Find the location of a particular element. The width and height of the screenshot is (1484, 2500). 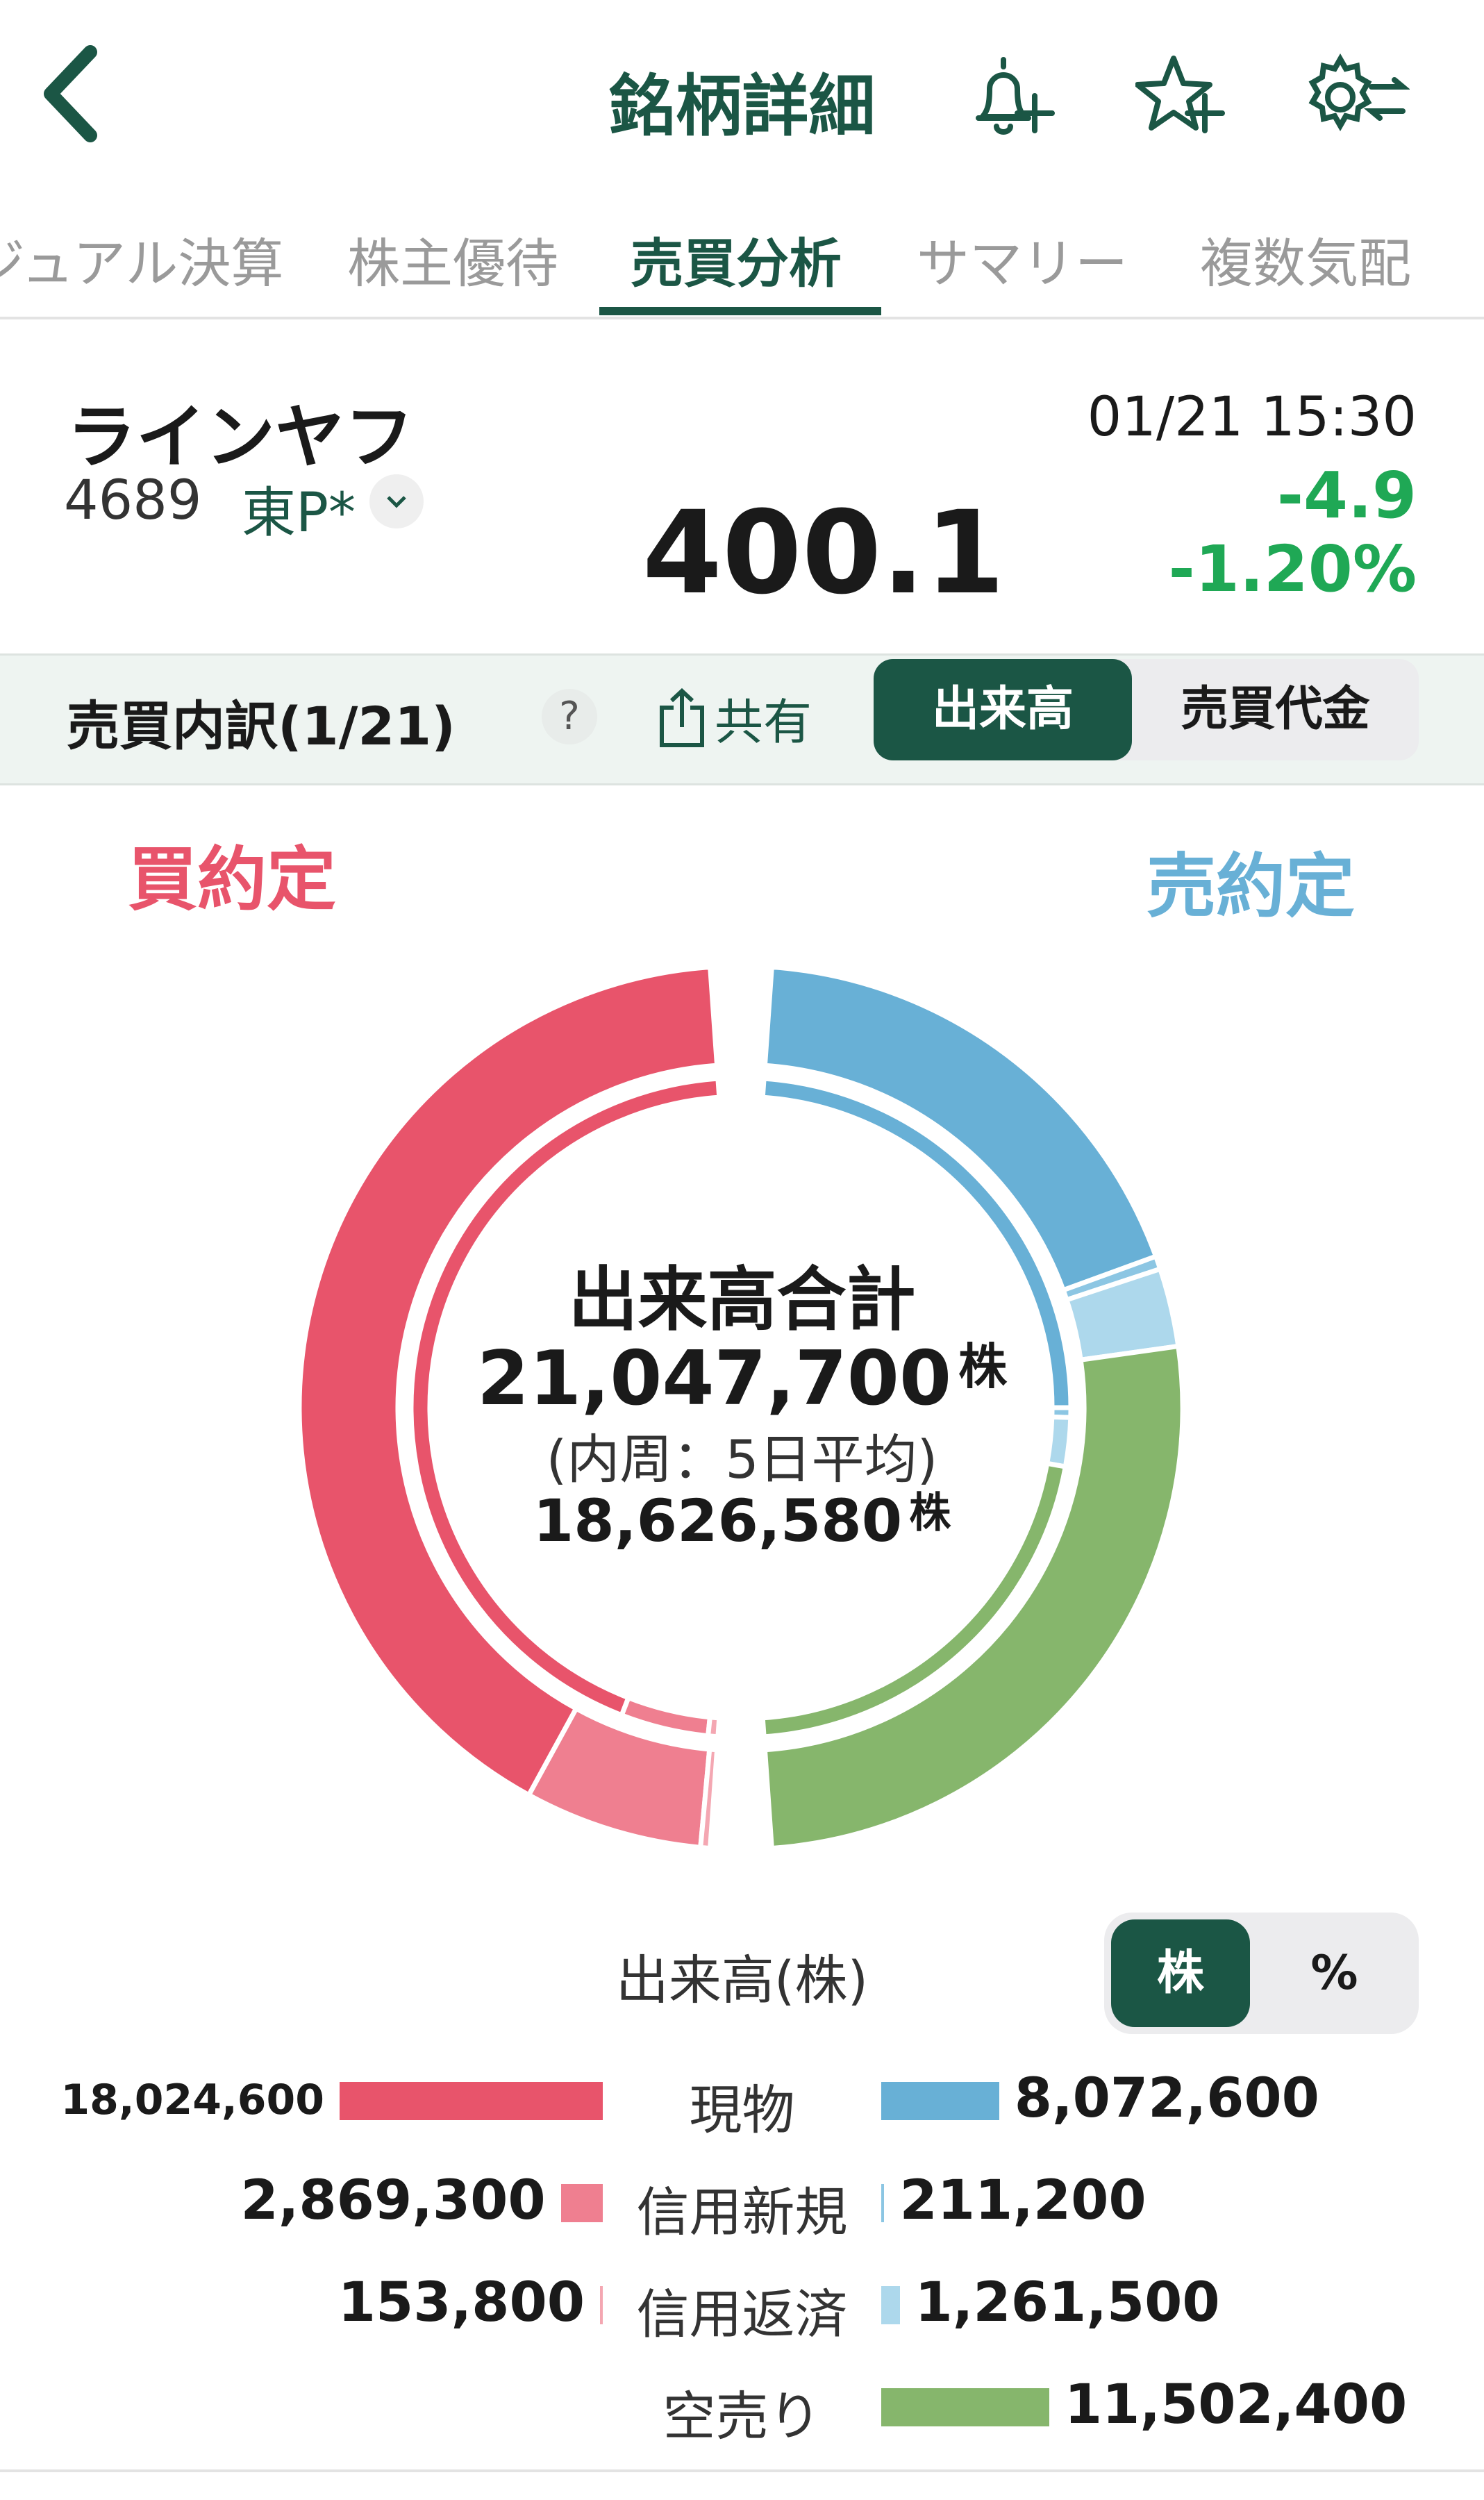

market-label: 東P* is located at coordinates (299, 513).